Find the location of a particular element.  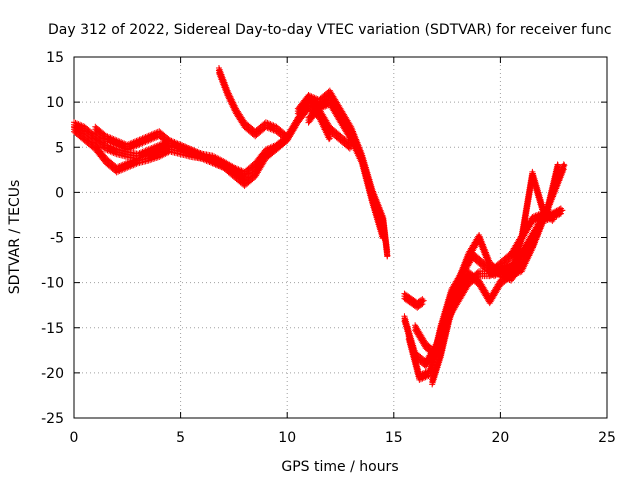

x-tick-label: 5 is located at coordinates (180, 438).